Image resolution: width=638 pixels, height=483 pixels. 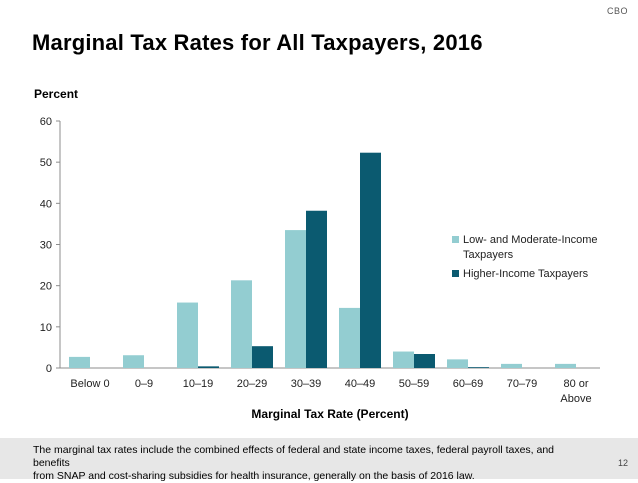 What do you see at coordinates (46, 287) in the screenshot?
I see `y-tick-label: 20` at bounding box center [46, 287].